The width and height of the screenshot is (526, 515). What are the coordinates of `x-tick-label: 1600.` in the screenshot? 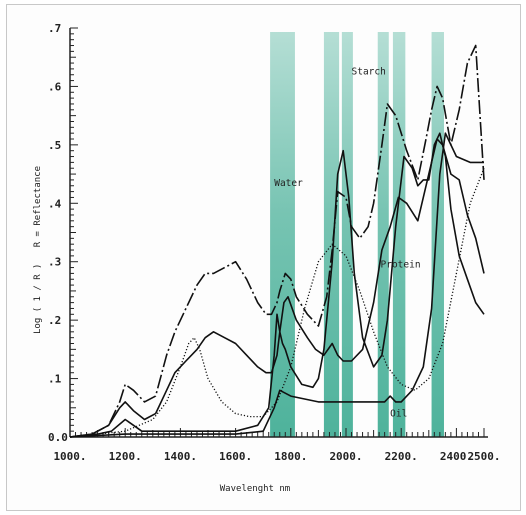 It's located at (235, 456).